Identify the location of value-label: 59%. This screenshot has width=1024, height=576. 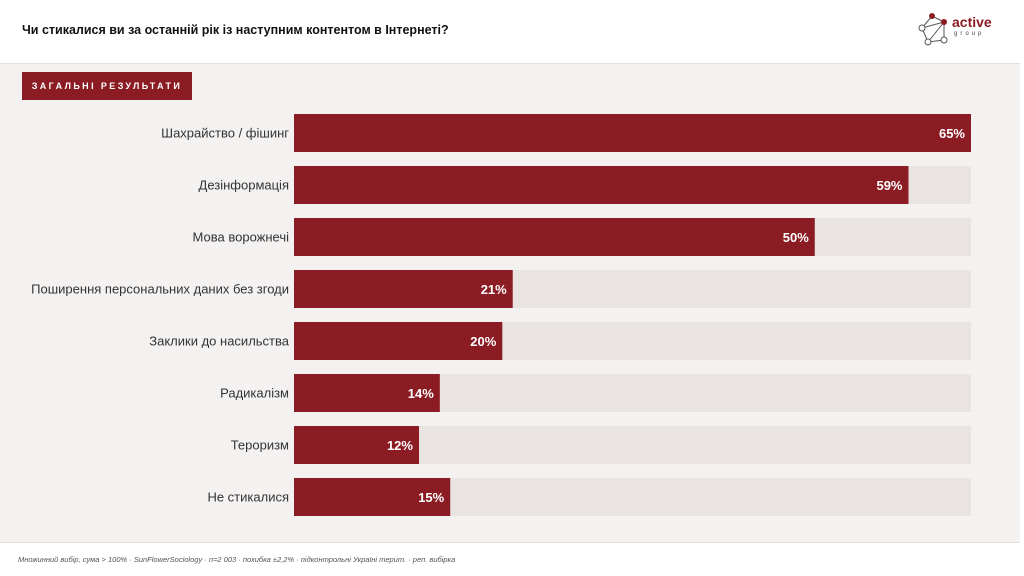
(889, 185).